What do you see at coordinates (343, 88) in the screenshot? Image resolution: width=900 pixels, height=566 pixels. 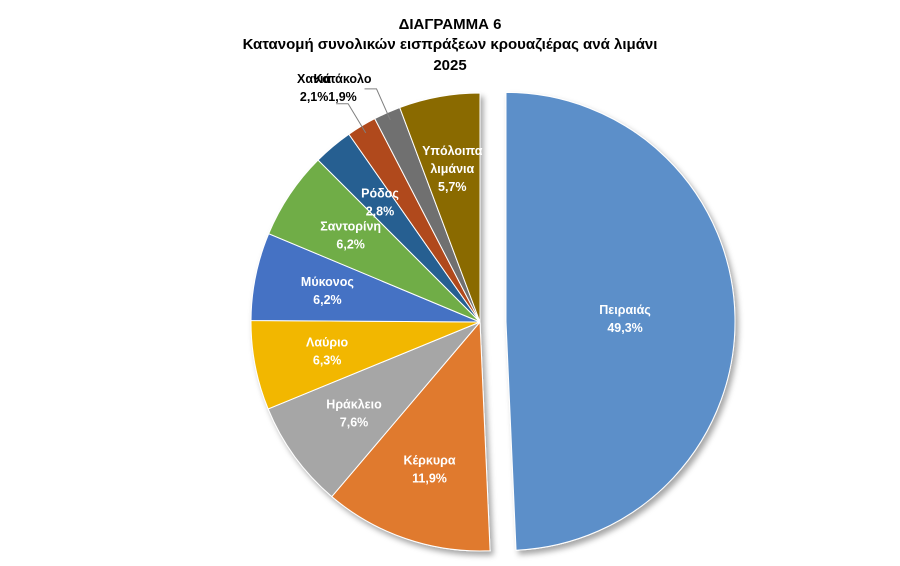 I see `slice-label-κατάκολο: Κατάκολο 1,9%` at bounding box center [343, 88].